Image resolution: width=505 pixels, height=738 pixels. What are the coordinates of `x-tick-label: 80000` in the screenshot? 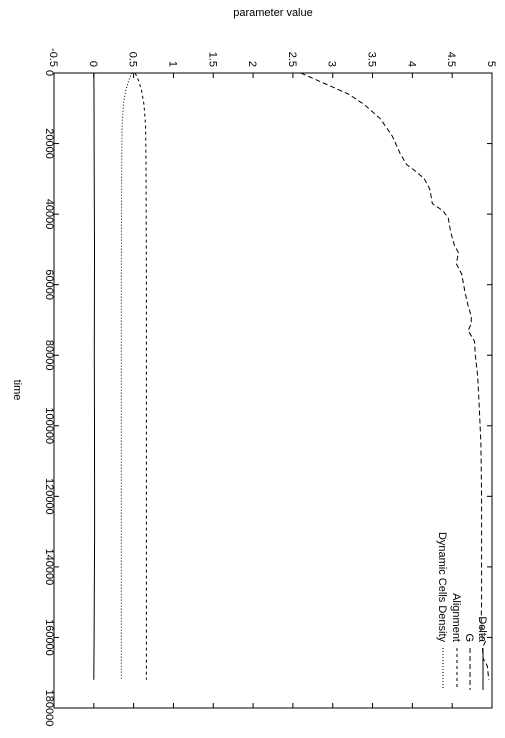 It's located at (49, 355).